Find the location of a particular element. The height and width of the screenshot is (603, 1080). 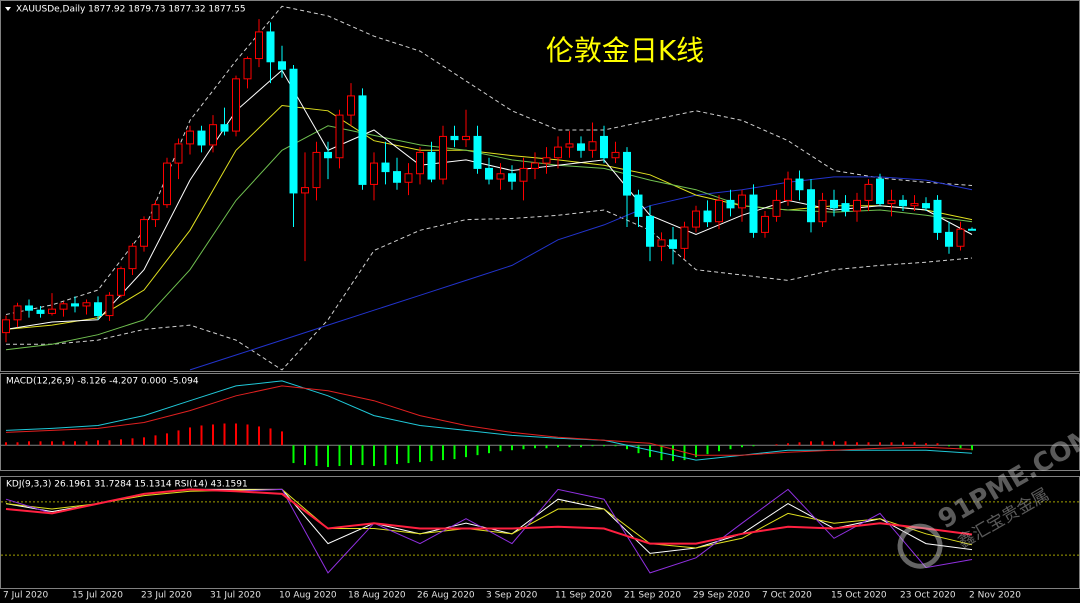

macd-title: MACD(12,26,9) -8.126 -4.207 0.000 -5.094 is located at coordinates (102, 382).